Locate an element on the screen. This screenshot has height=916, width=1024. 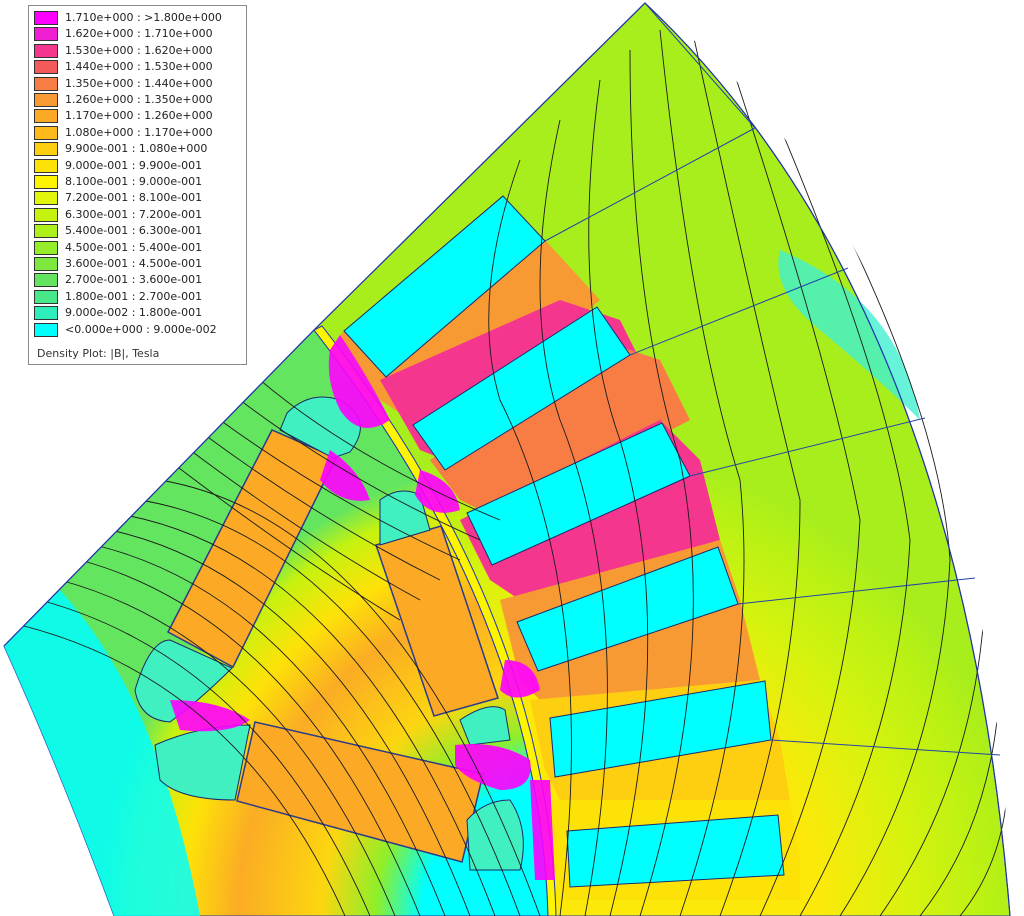
legend-row: 4.500e-001 : 5.400e-001 is located at coordinates (118, 248).